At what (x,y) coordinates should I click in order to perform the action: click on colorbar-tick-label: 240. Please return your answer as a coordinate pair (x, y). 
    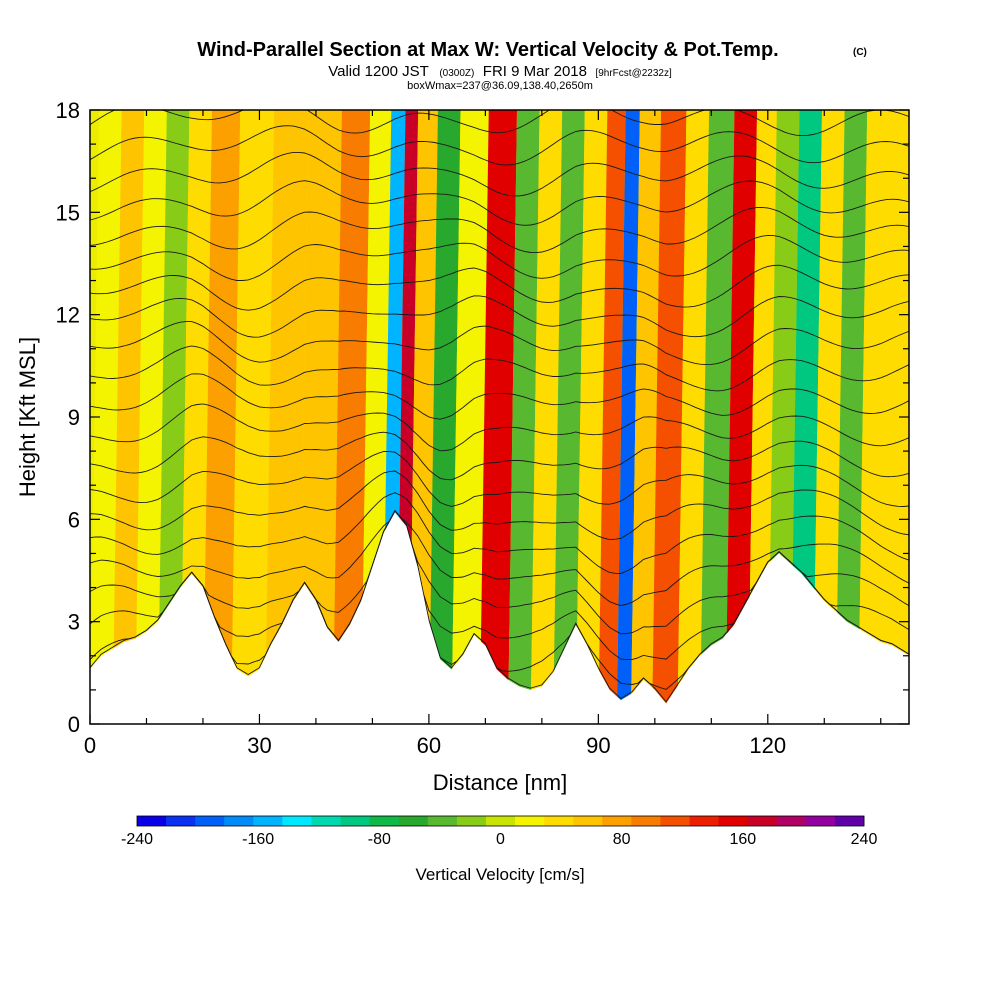
    Looking at the image, I should click on (864, 839).